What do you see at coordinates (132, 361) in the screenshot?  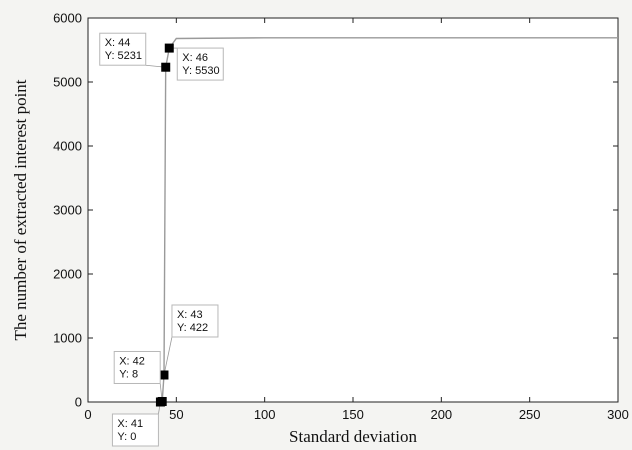 I see `datatip-x-label: X: 42` at bounding box center [132, 361].